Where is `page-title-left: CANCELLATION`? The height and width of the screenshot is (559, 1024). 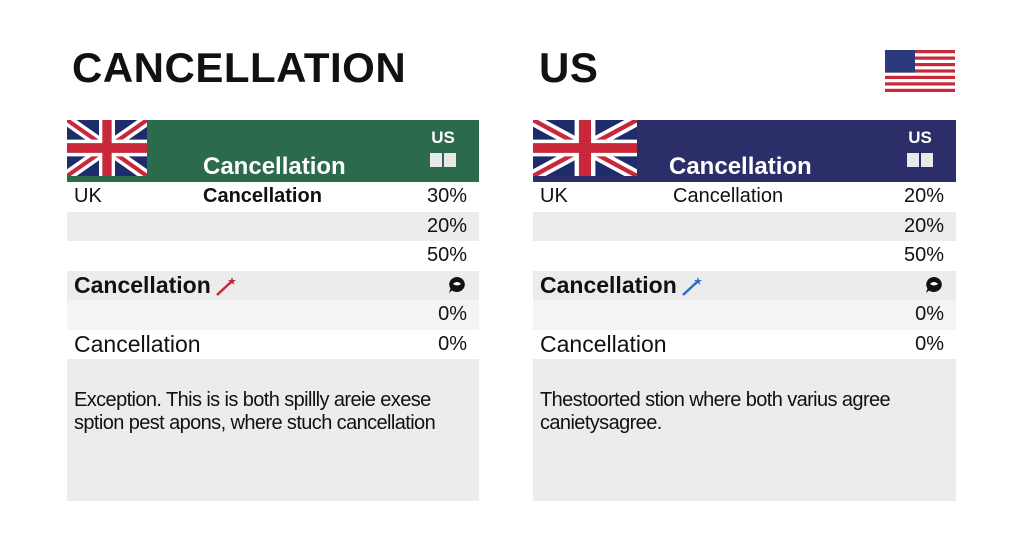
page-title-left: CANCELLATION is located at coordinates (239, 67).